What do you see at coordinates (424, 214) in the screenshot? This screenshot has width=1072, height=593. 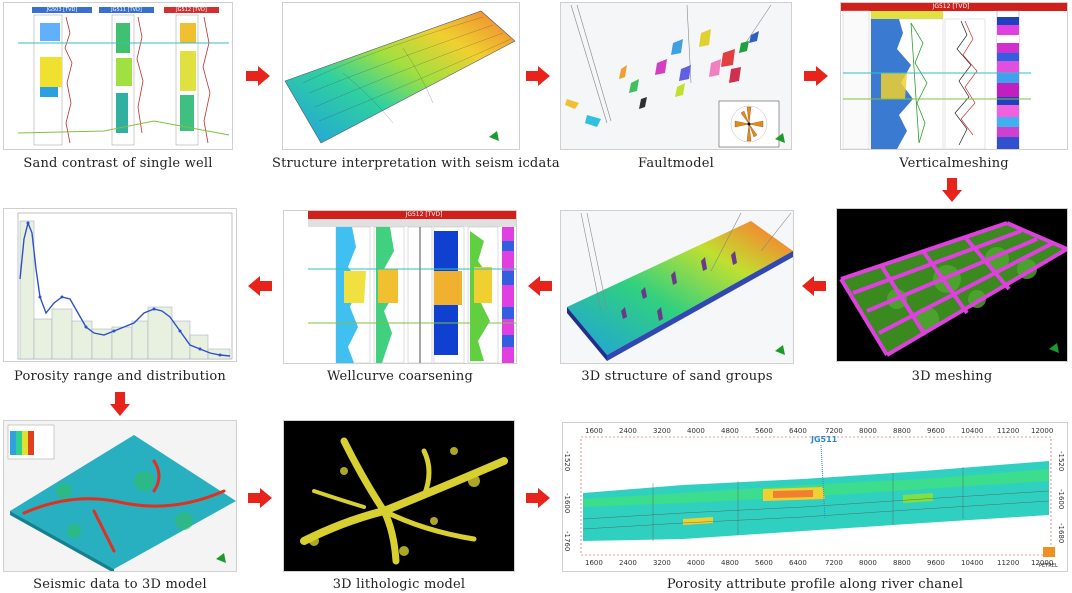 I see `wellcurve-header: JG512 [TVD]` at bounding box center [424, 214].